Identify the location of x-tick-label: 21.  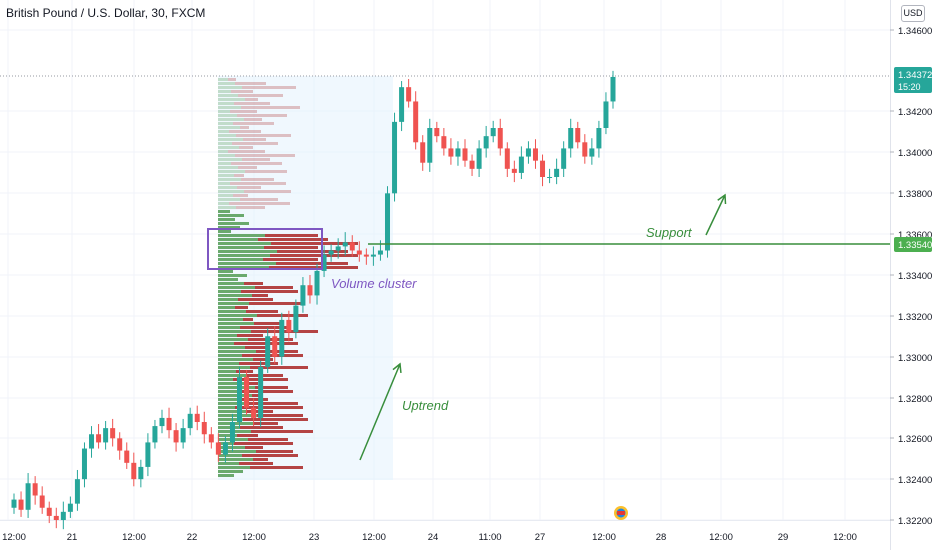
(72, 537).